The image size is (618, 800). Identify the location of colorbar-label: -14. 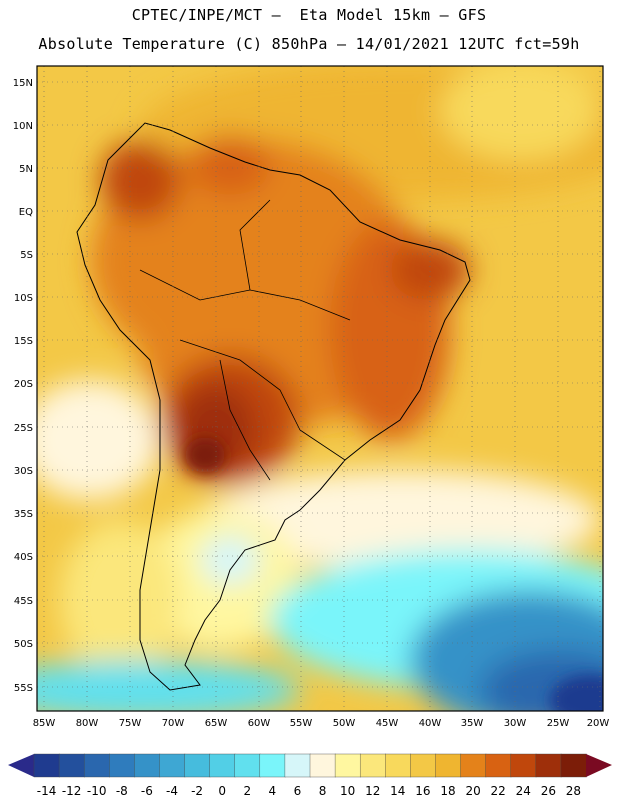
(47, 791).